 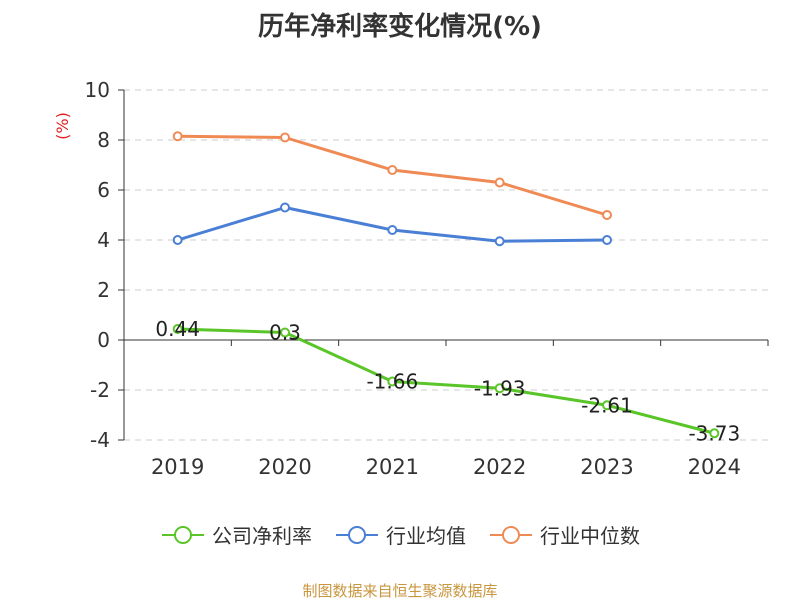 What do you see at coordinates (103, 240) in the screenshot?
I see `y-tick-label: 4` at bounding box center [103, 240].